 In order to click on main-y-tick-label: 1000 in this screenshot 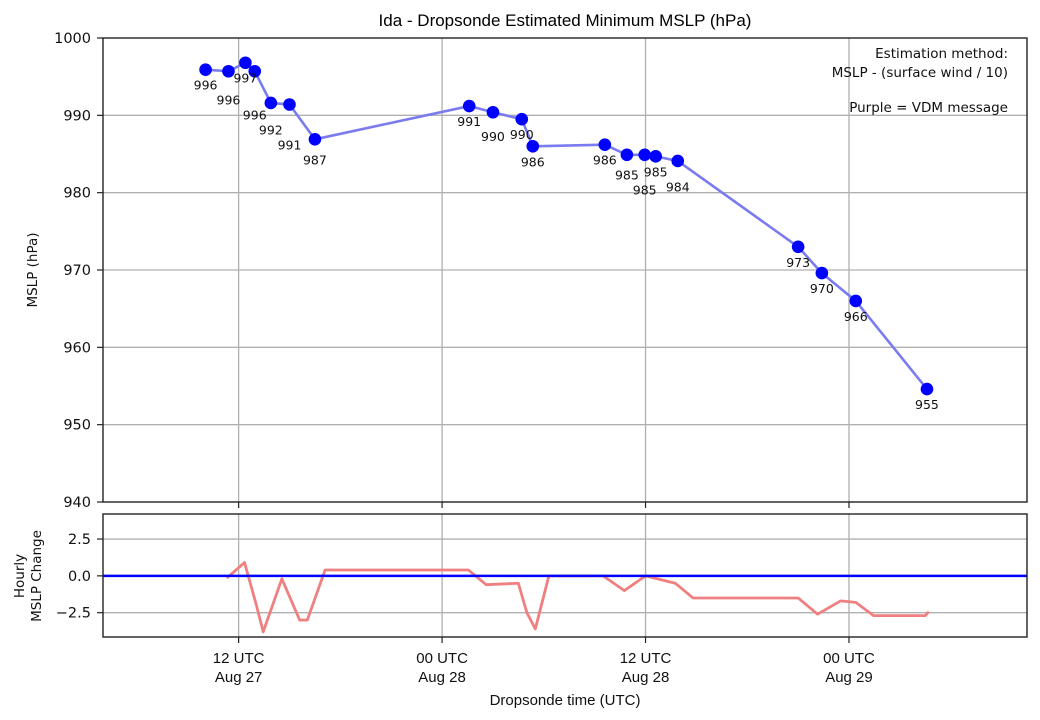, I will do `click(72, 39)`.